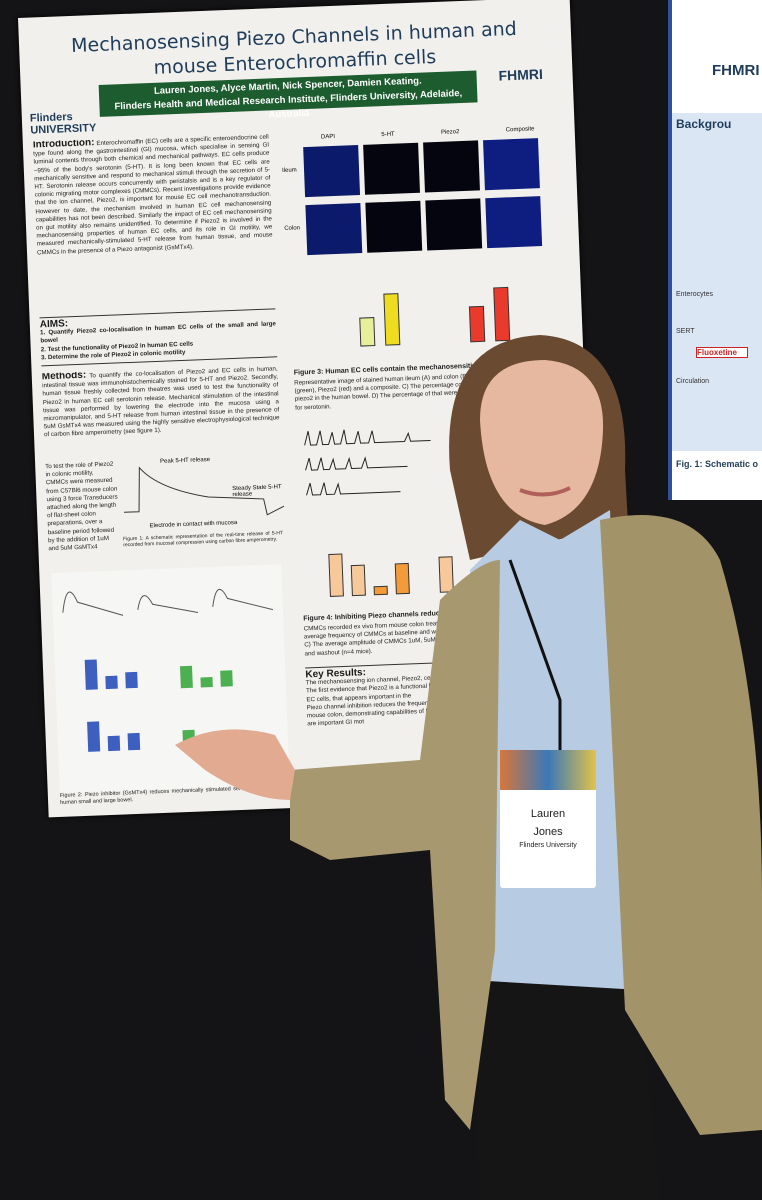 This screenshot has width=762, height=1200. I want to click on side-label: Enterocytes, so click(694, 294).